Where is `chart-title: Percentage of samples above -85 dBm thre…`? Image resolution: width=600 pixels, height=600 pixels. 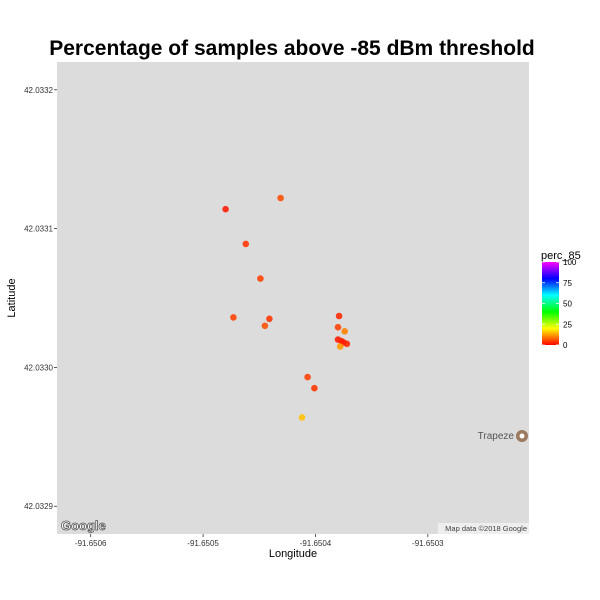
chart-title: Percentage of samples above -85 dBm thre… is located at coordinates (291, 48).